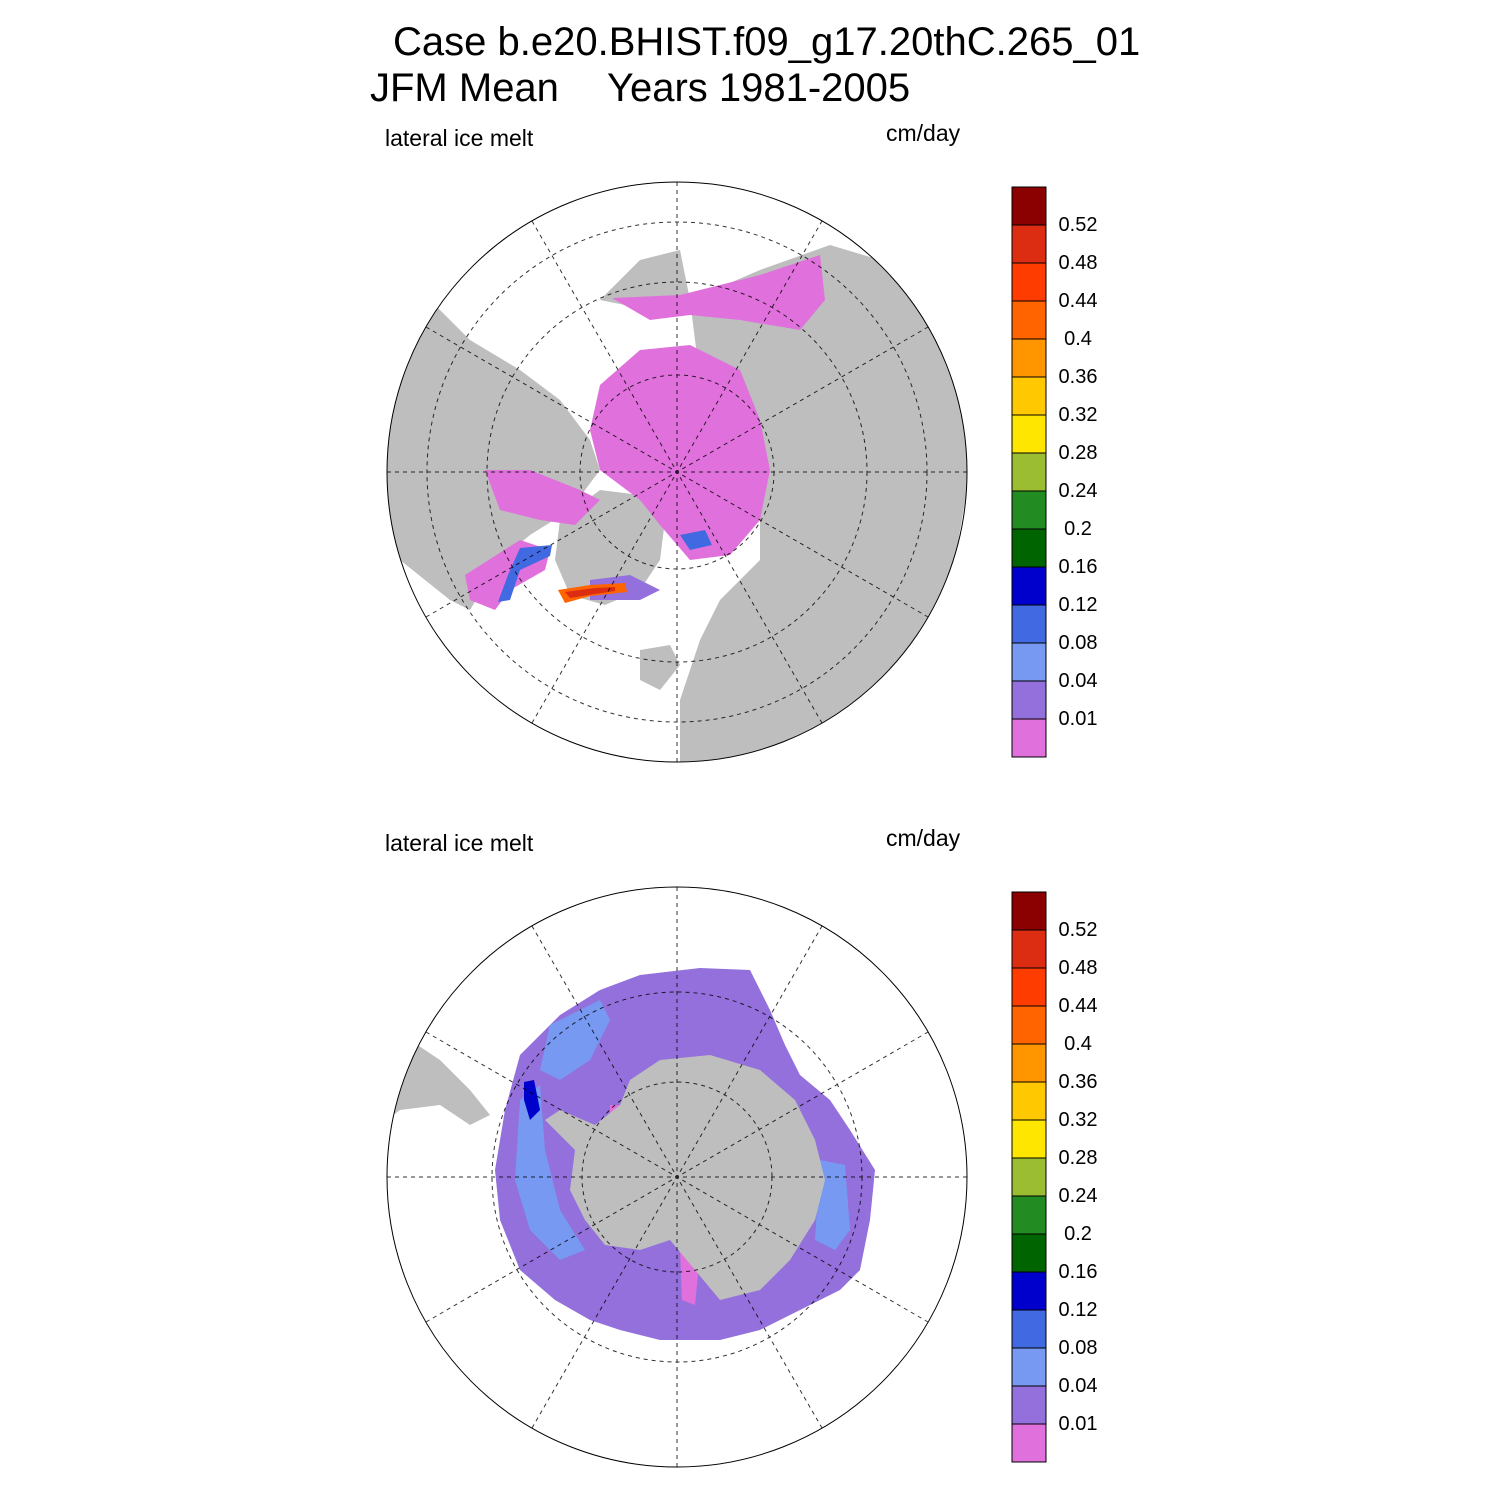 The image size is (1500, 1500). I want to click on peninsula-dark-band, so click(532, 1100).